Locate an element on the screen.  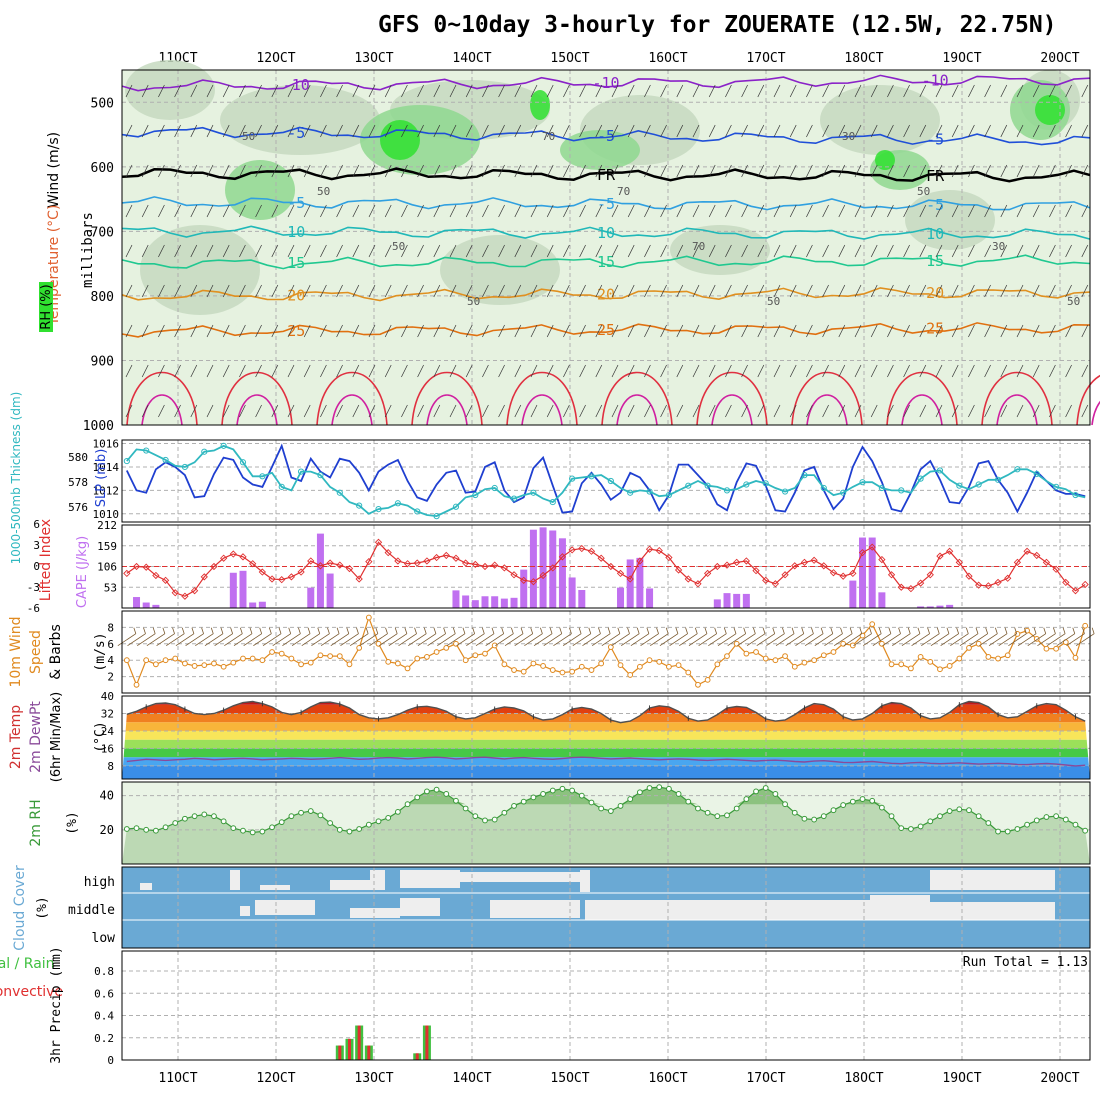
lifted-tick-label: 0 is located at coordinates (36, 566).